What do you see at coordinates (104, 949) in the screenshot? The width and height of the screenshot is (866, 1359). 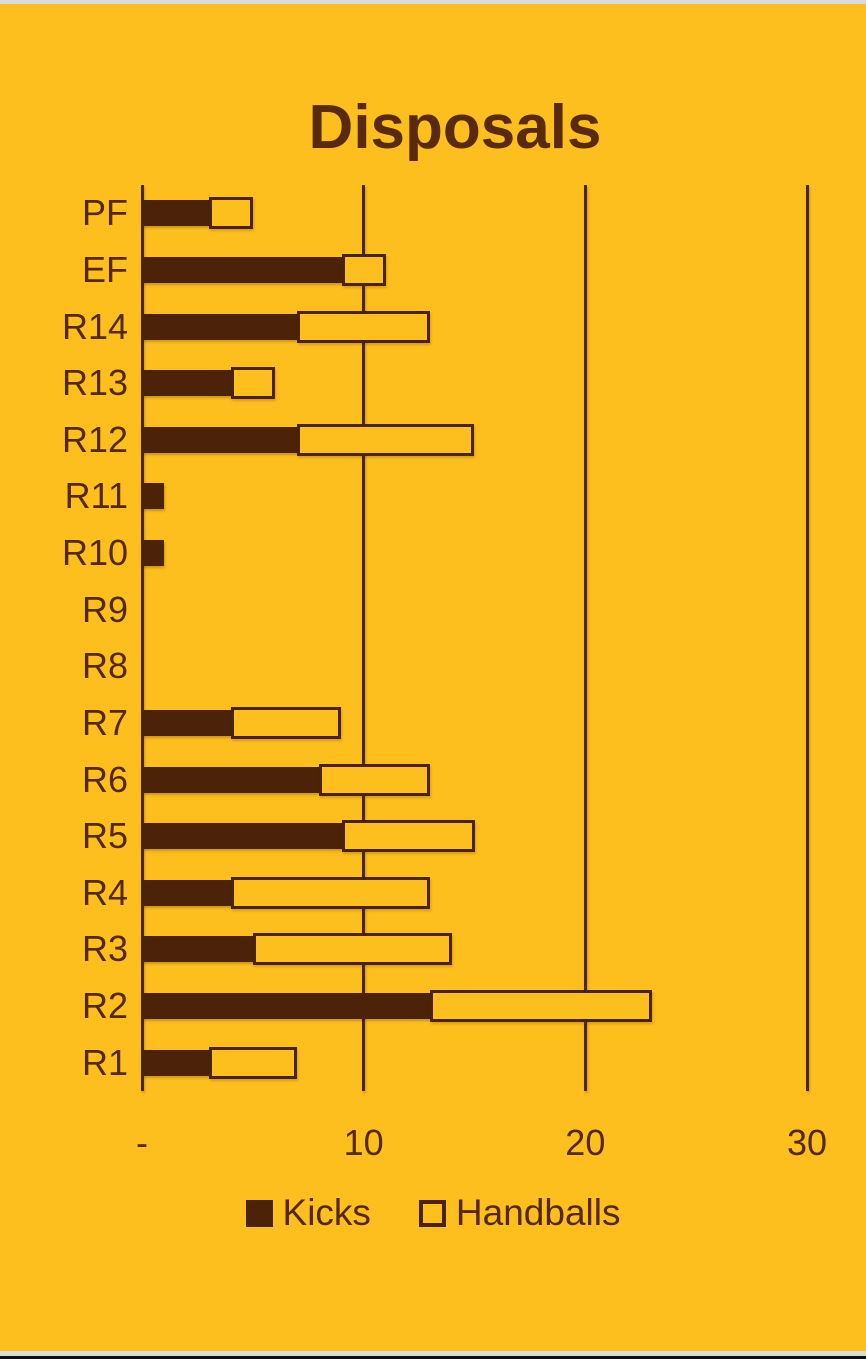 I see `category-label-R3: R3` at bounding box center [104, 949].